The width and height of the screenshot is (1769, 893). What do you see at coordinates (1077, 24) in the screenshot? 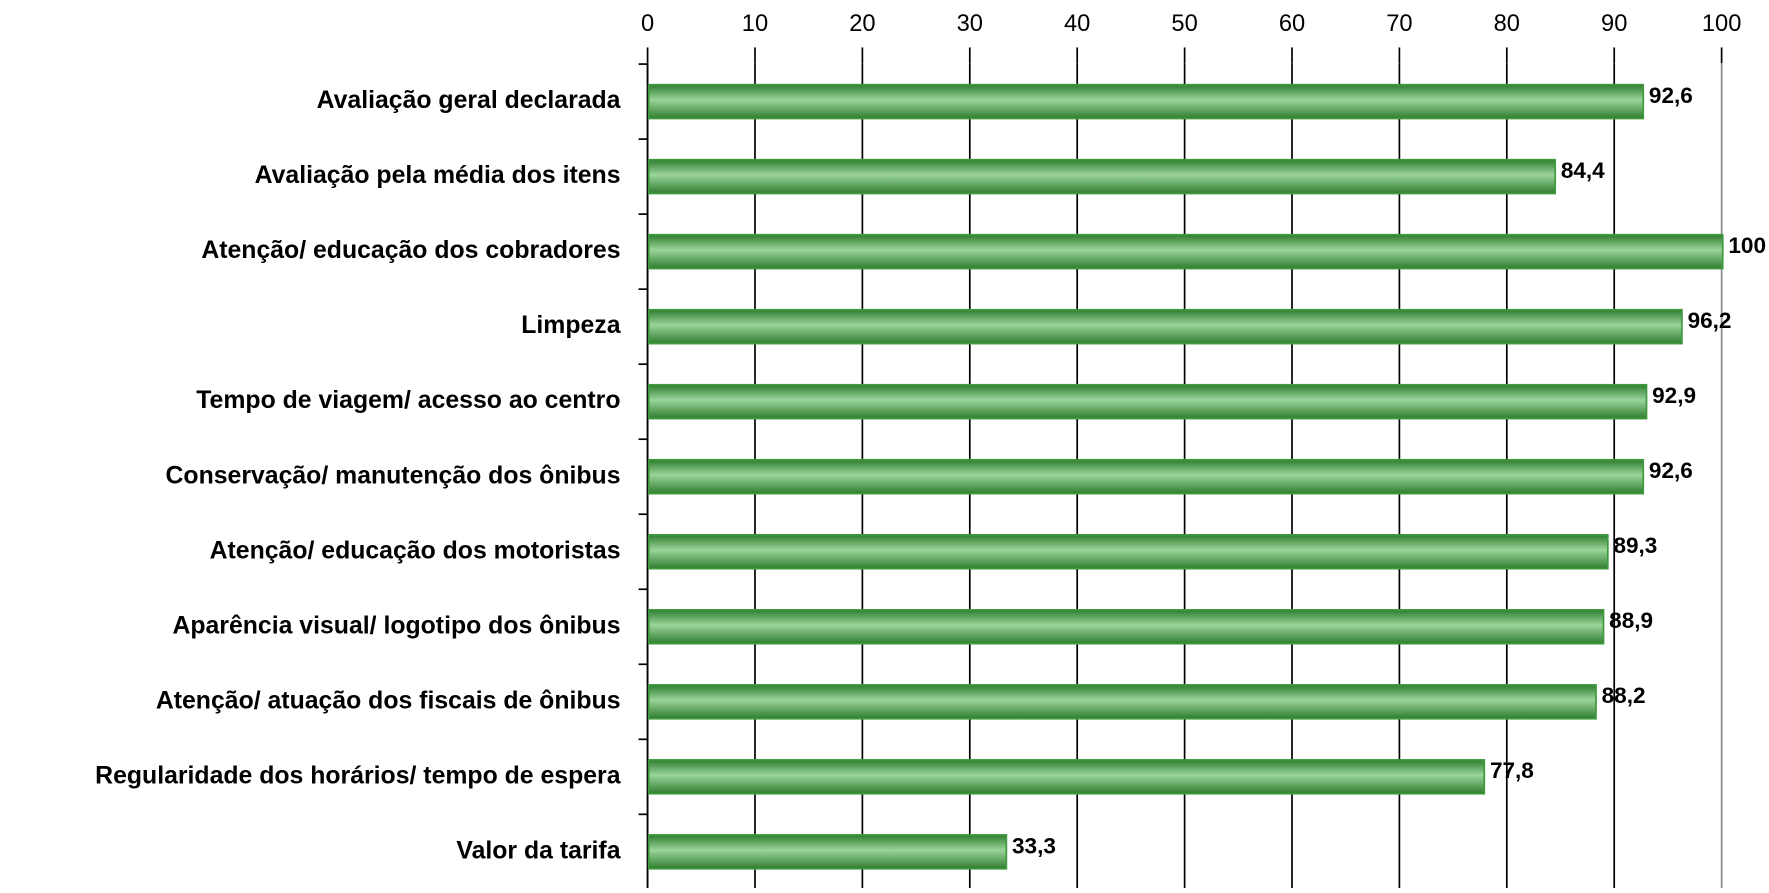
I see `x-tick-label: 40` at bounding box center [1077, 24].